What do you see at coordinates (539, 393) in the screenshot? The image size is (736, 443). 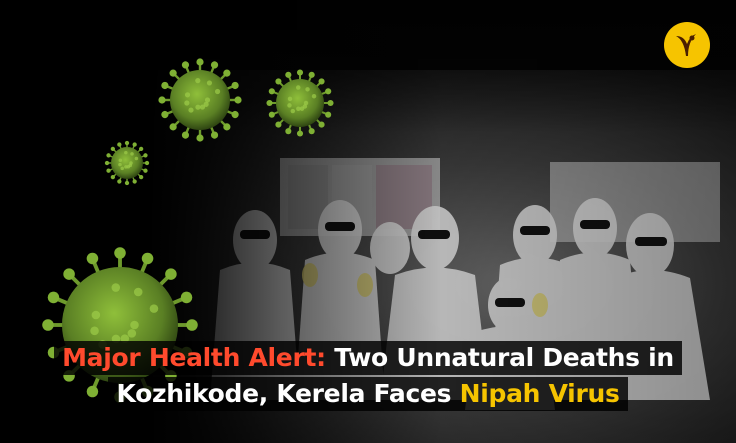 I see `headline-virus-name: Nipah Virus` at bounding box center [539, 393].